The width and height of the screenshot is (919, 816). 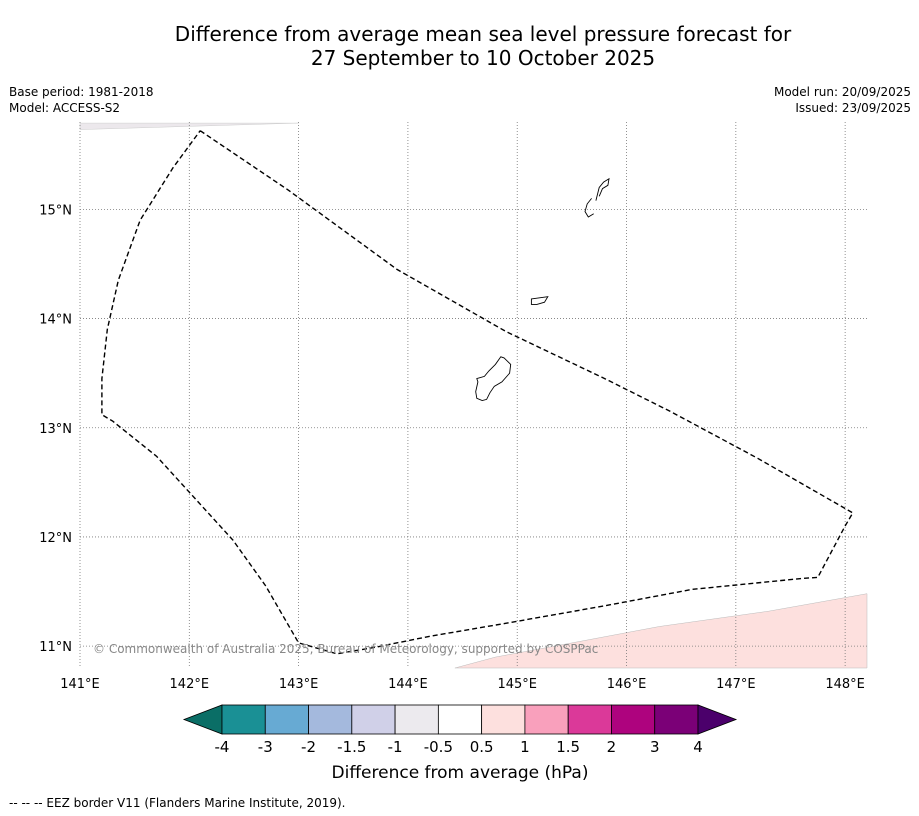 I want to click on colorbar-tick-label: -1.5, so click(x=351, y=747).